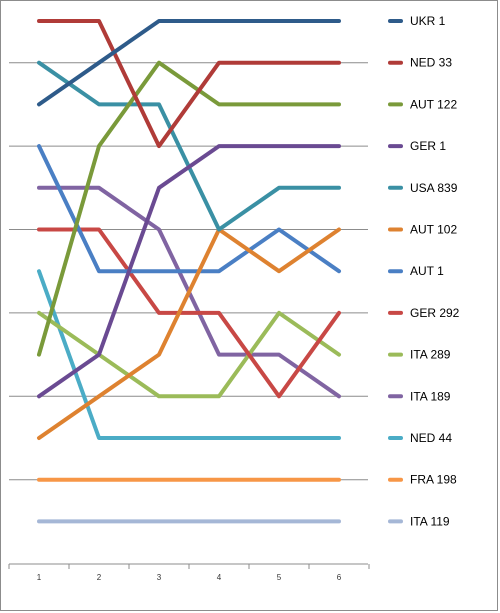  Describe the element at coordinates (159, 577) in the screenshot. I see `x-tick-label: 3` at that location.